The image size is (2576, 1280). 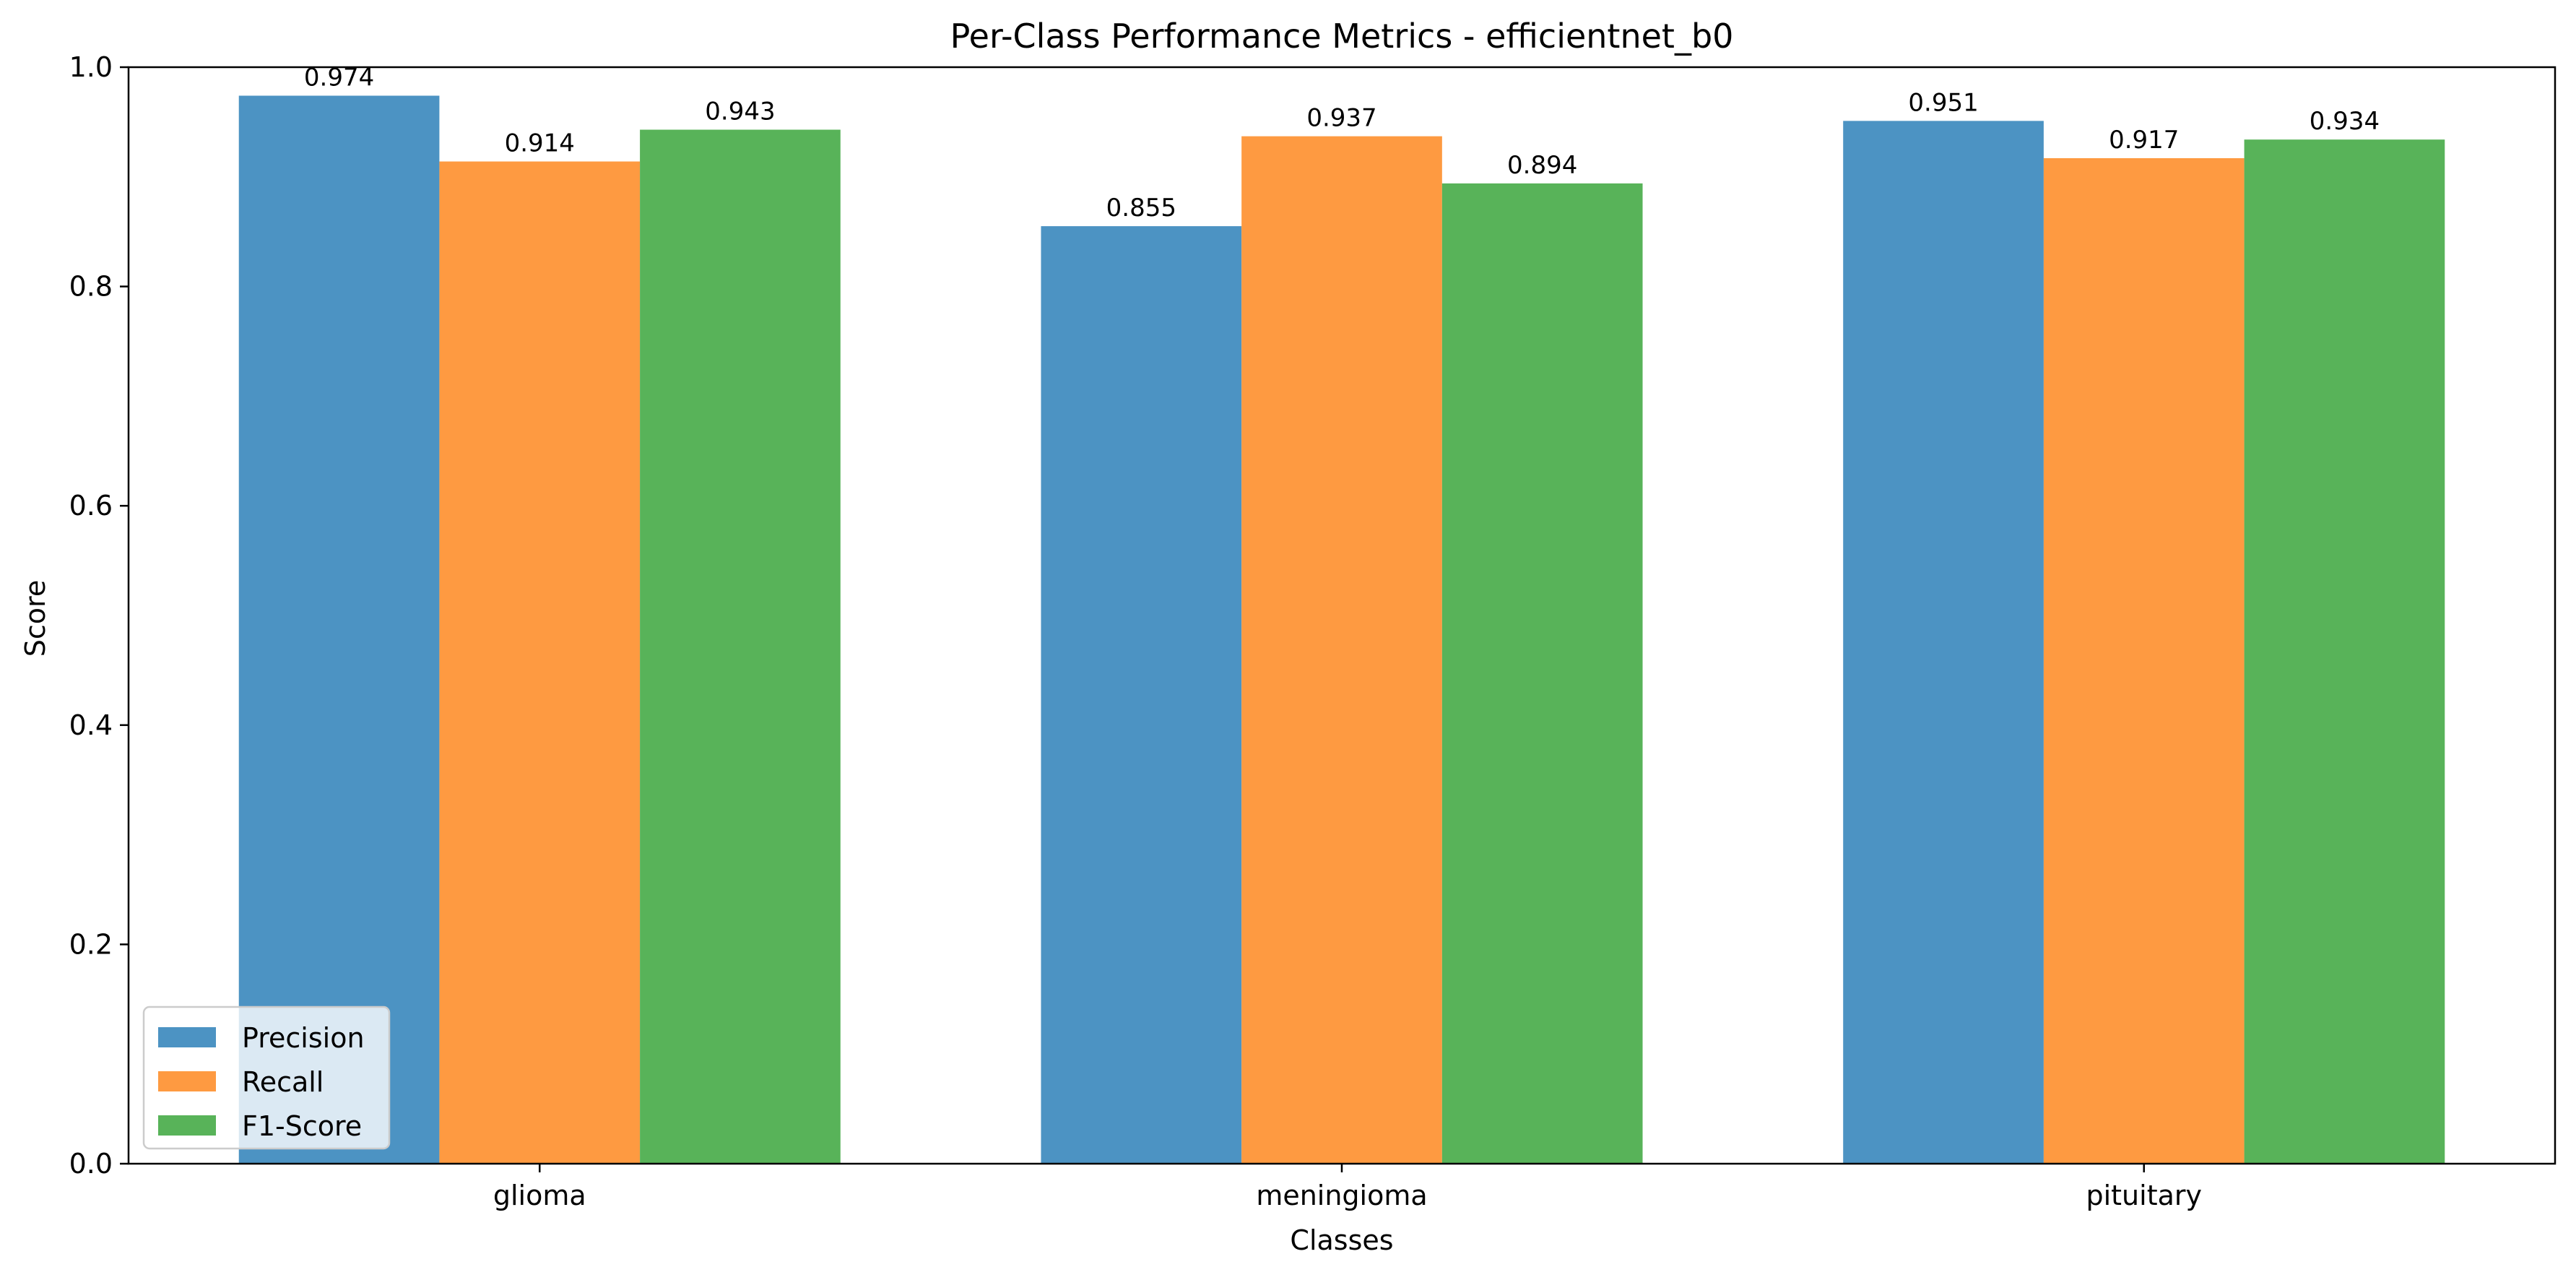 I want to click on bar-precision-meningioma, so click(x=1141, y=695).